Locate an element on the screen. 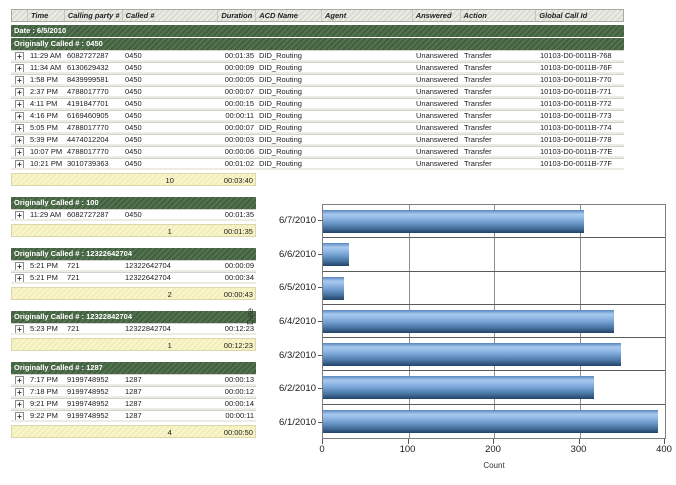 The width and height of the screenshot is (676, 485). chart-y-tick-text: 6/3/2010 is located at coordinates (297, 355).